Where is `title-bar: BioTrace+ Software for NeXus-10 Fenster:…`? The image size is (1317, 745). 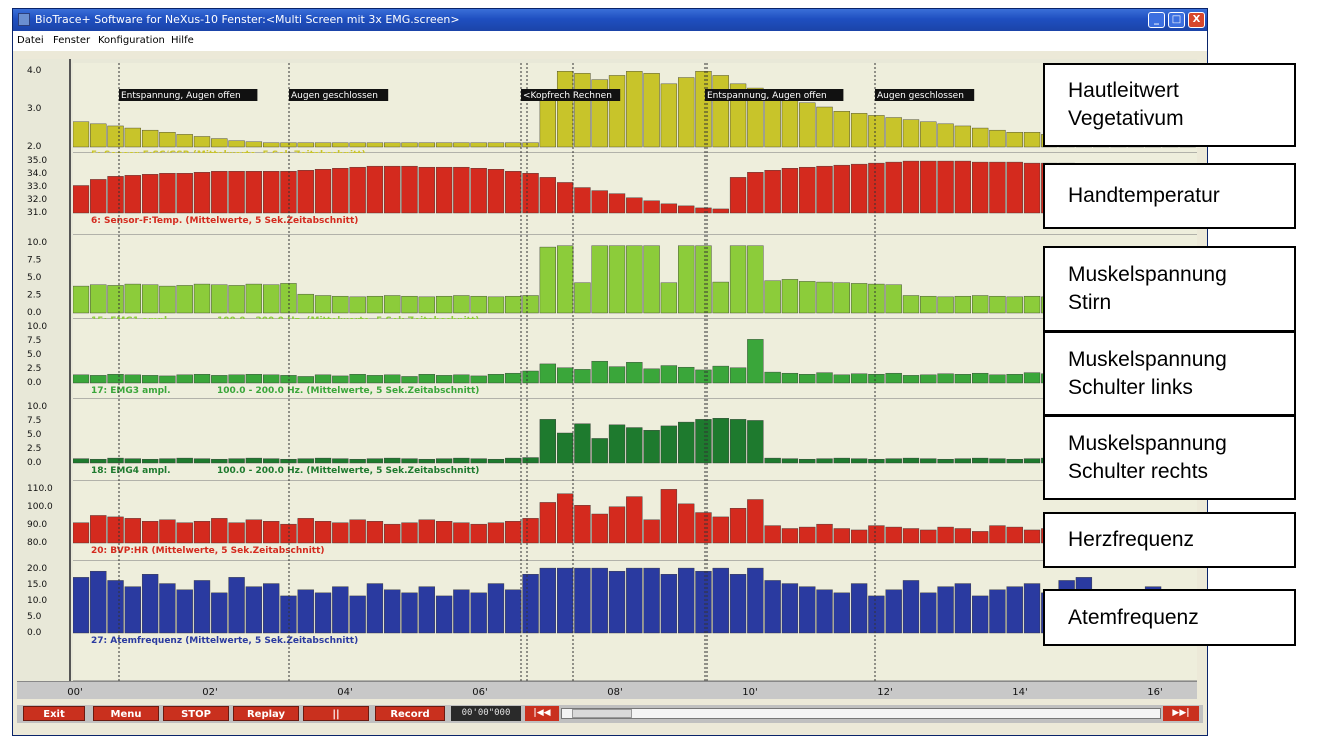
title-bar: BioTrace+ Software for NeXus-10 Fenster:… is located at coordinates (610, 20).